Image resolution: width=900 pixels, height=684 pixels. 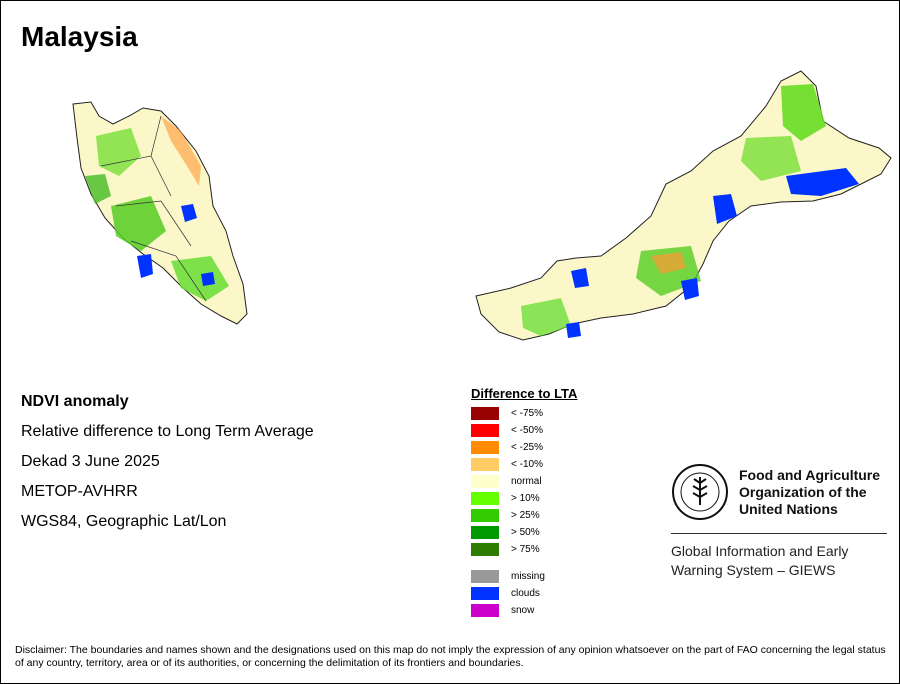 I want to click on veg-patch-south, so click(x=200, y=278).